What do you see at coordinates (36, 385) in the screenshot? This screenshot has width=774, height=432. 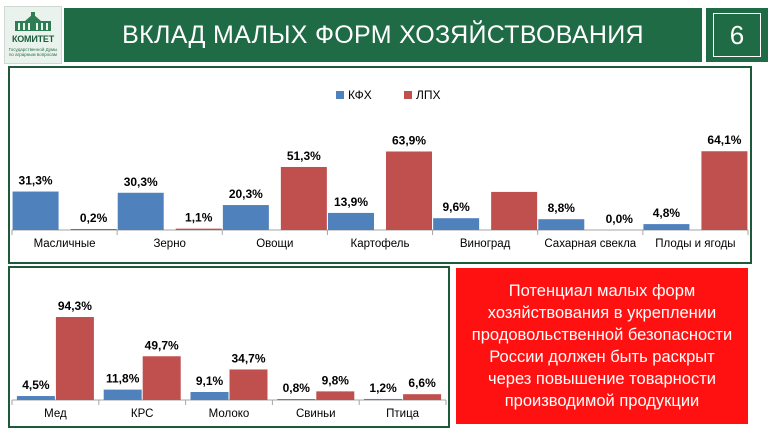 I see `data-label: 4,5%` at bounding box center [36, 385].